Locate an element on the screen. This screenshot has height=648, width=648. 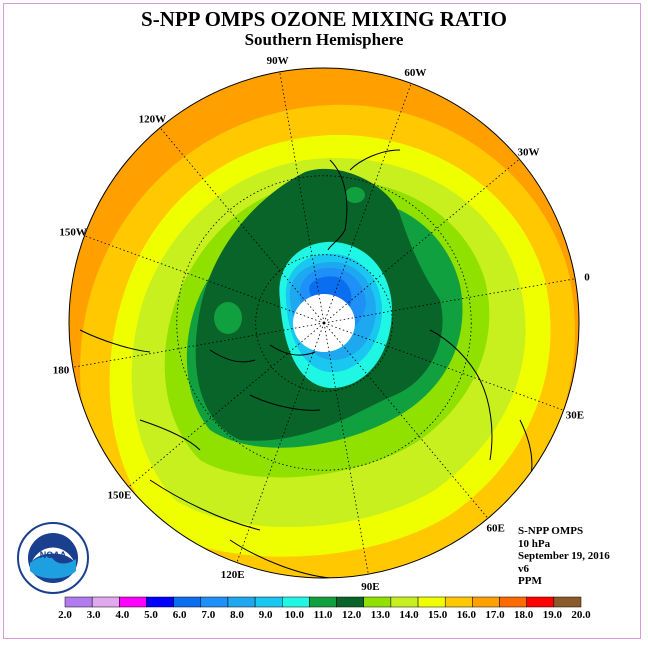
longitude-label: 60W is located at coordinates (415, 73).